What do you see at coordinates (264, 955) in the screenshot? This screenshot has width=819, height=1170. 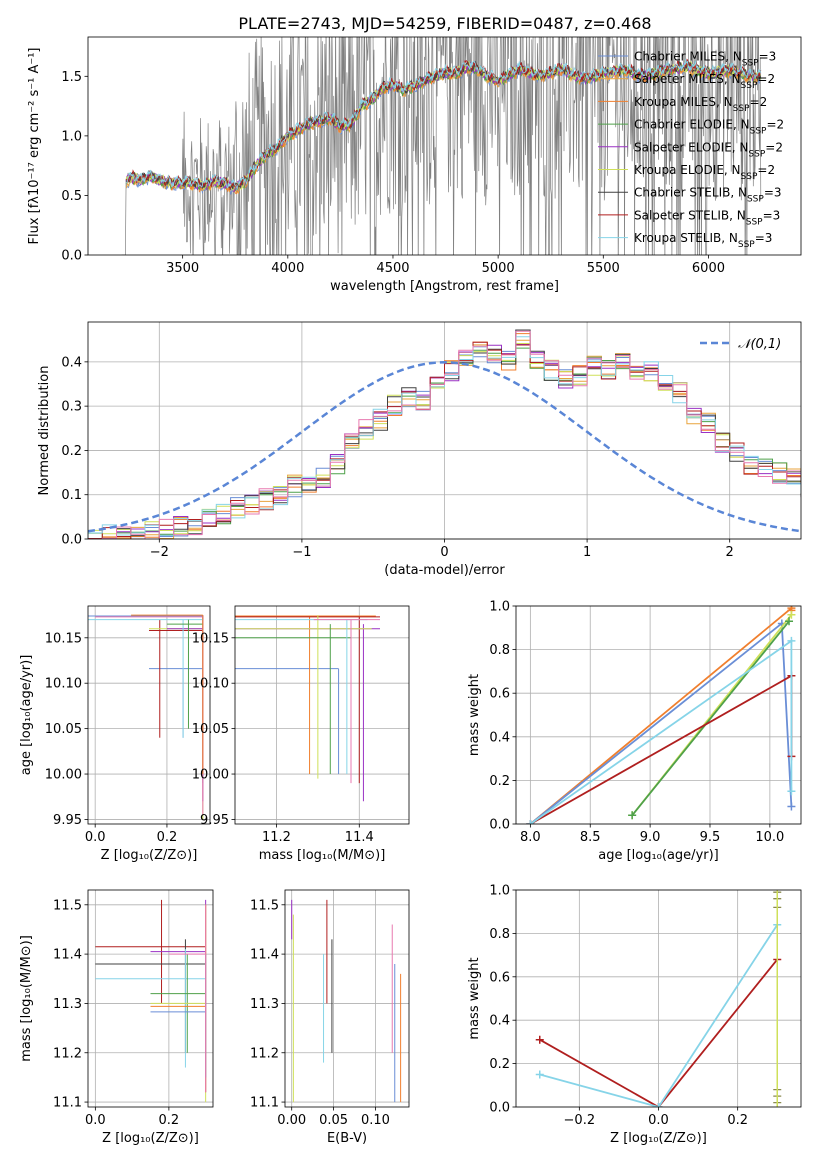 I see `y-tick-label: 11.4` at bounding box center [264, 955].